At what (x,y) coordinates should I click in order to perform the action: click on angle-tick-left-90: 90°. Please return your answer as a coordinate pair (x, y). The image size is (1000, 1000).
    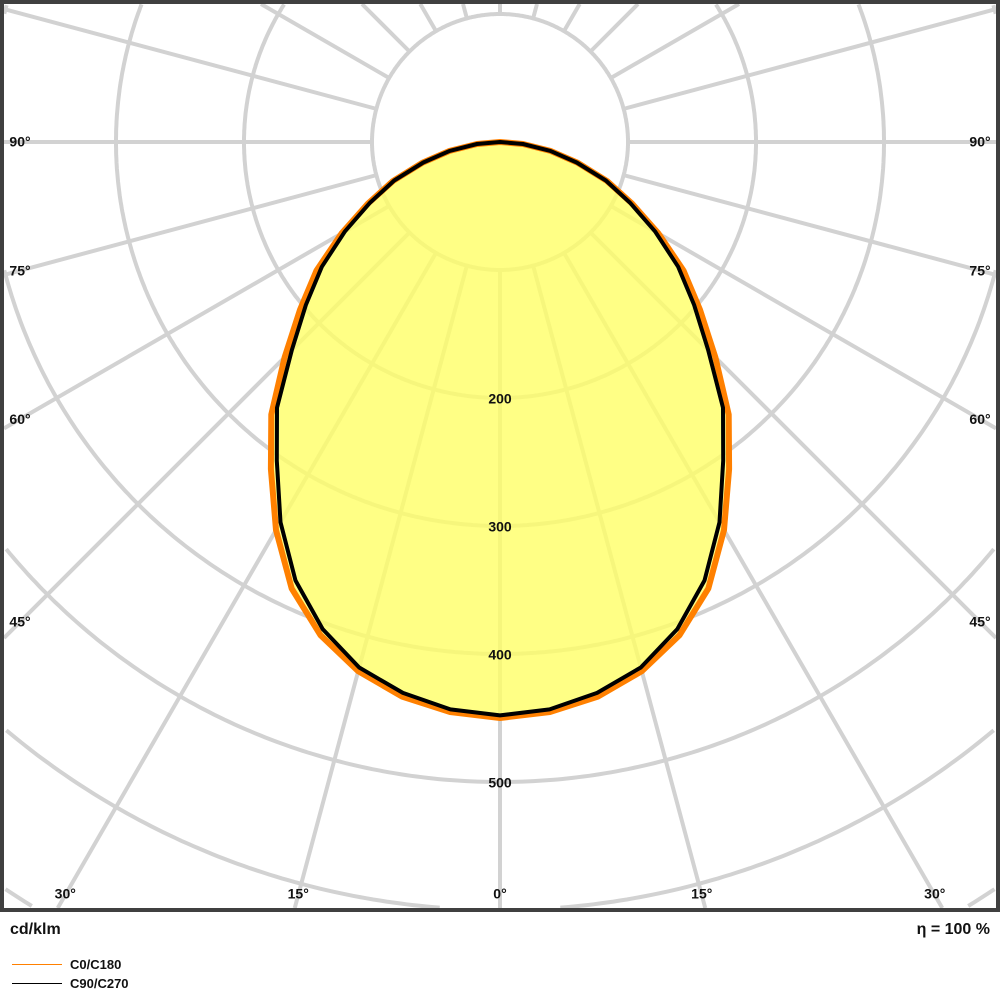
    Looking at the image, I should click on (19, 142).